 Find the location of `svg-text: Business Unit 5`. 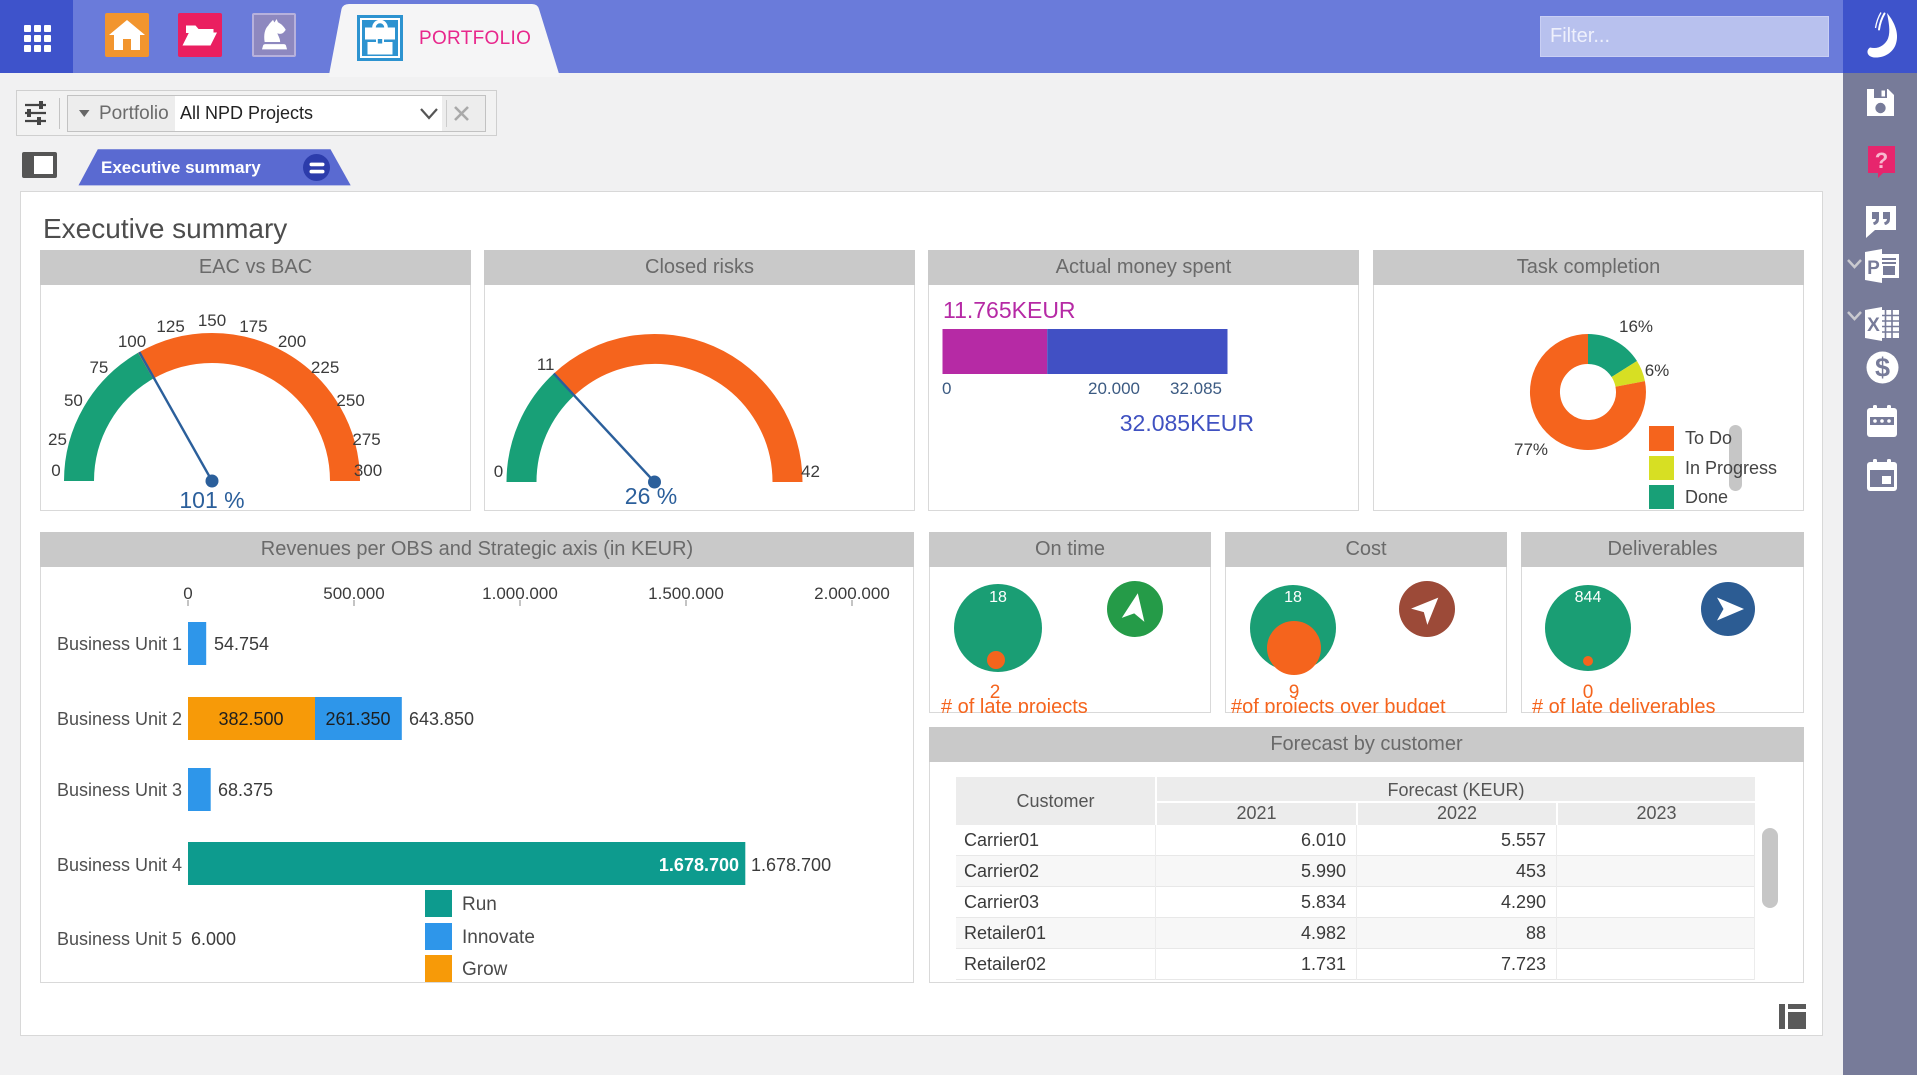

svg-text: Business Unit 5 is located at coordinates (119, 939).